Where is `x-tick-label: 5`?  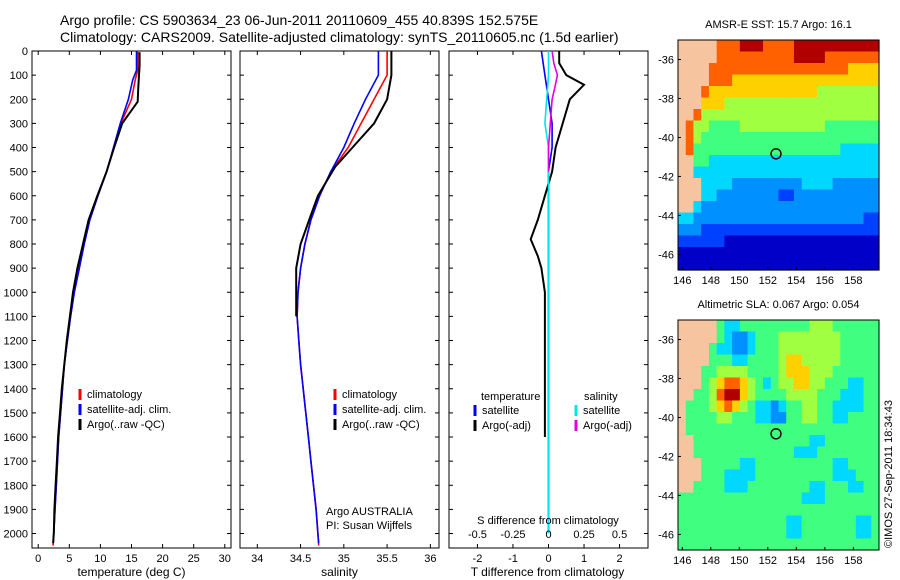 x-tick-label: 5 is located at coordinates (69, 559).